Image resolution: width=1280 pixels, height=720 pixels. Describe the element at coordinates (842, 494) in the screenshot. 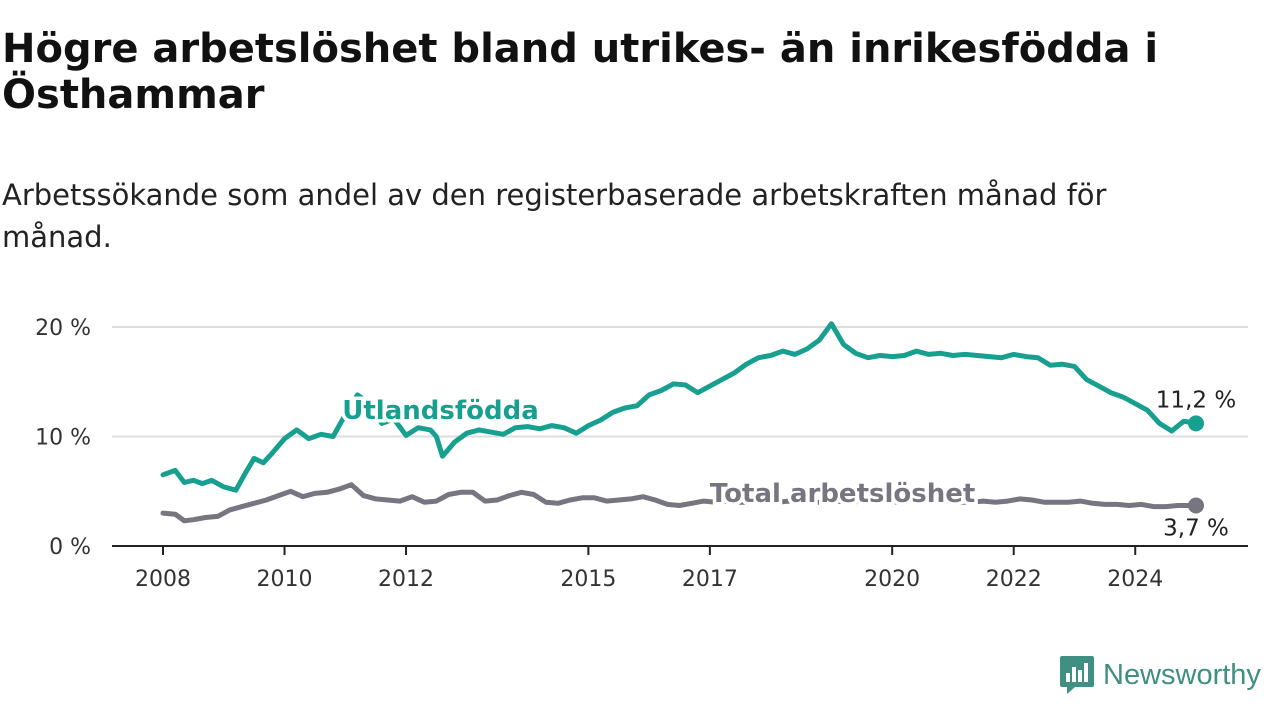

I see `total-unemployment-series-name-label: Total arbetslöshet` at that location.